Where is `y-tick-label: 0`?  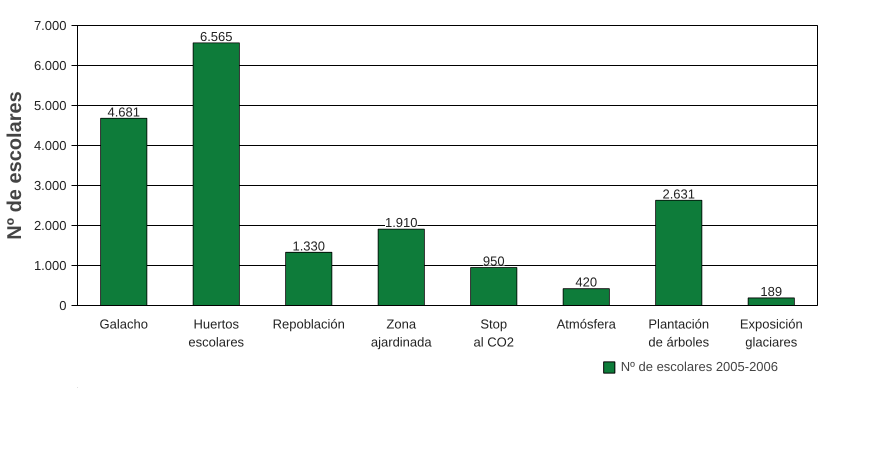
y-tick-label: 0 is located at coordinates (63, 305).